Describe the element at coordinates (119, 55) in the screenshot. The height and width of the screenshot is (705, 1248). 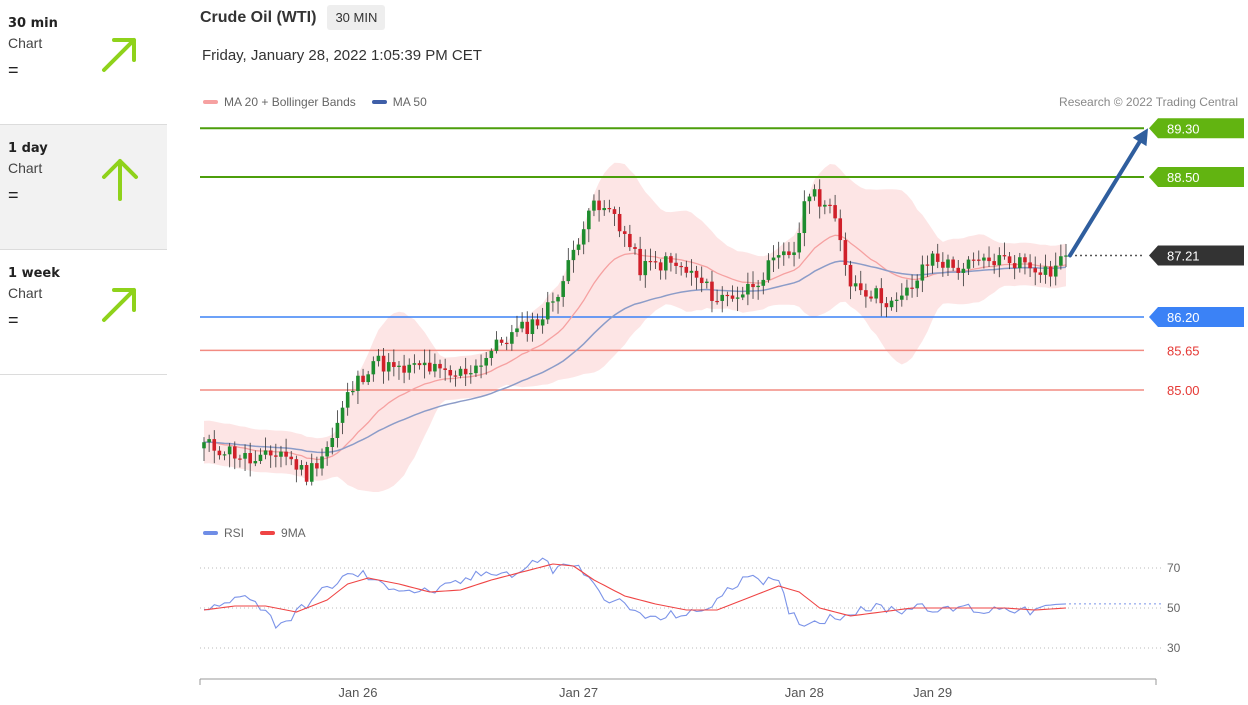
I see `arrow-up-right-icon` at that location.